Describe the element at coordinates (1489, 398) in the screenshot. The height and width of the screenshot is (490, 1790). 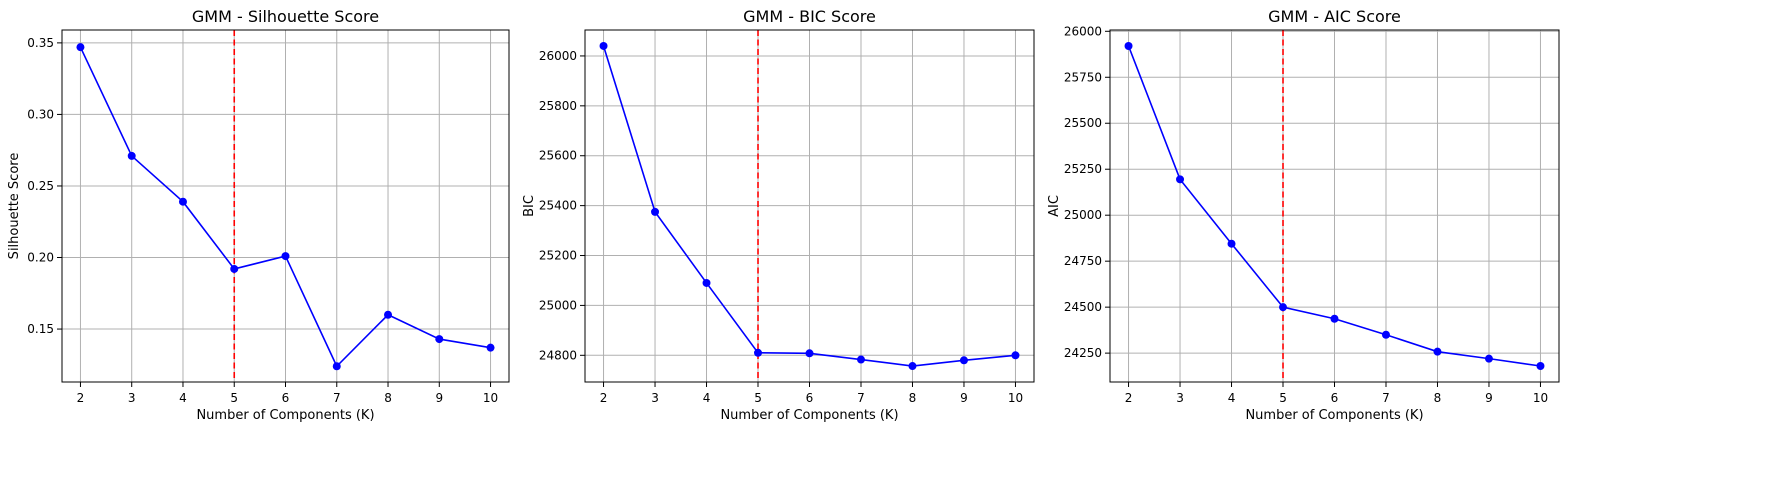
I see `aic-x-tick-label: 9` at that location.